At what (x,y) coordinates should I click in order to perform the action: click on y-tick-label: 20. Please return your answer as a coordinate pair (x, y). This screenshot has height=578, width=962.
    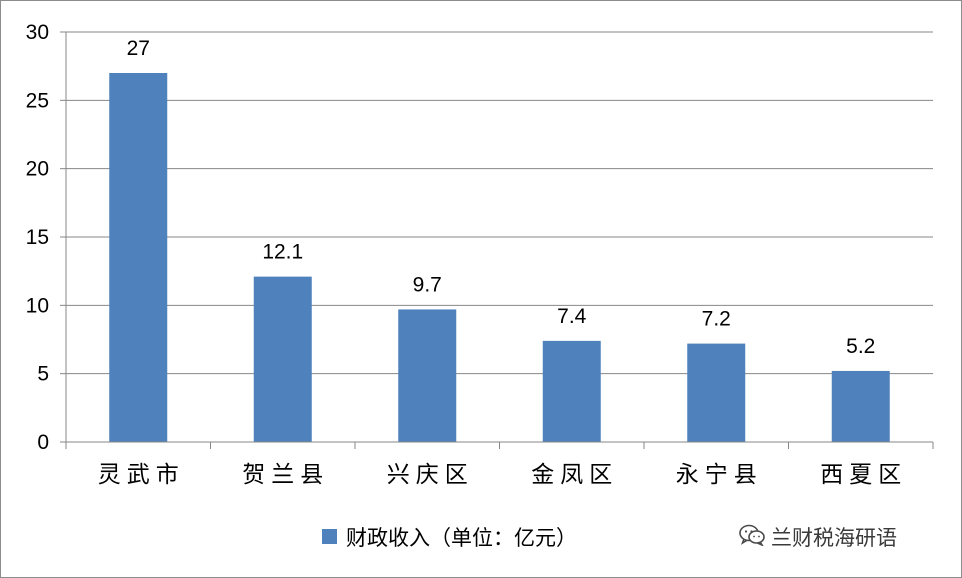
    Looking at the image, I should click on (37, 169).